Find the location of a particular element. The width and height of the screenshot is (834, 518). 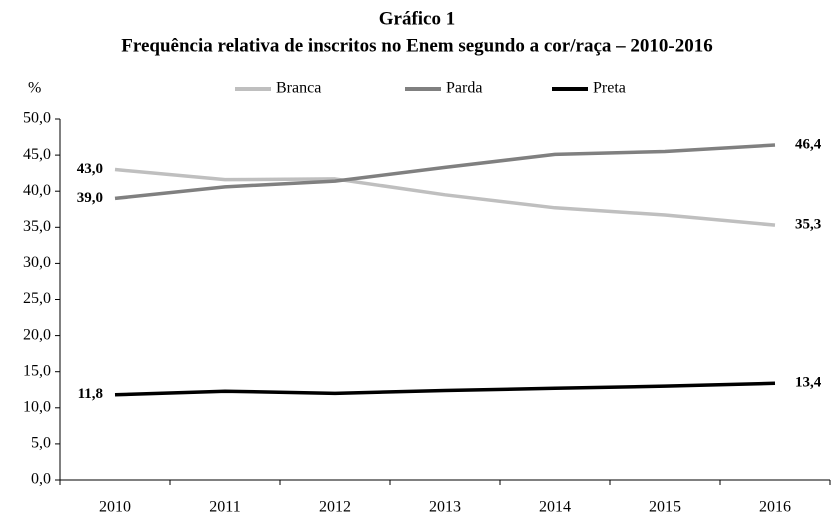

y-tick-label: 5,0 is located at coordinates (41, 443).